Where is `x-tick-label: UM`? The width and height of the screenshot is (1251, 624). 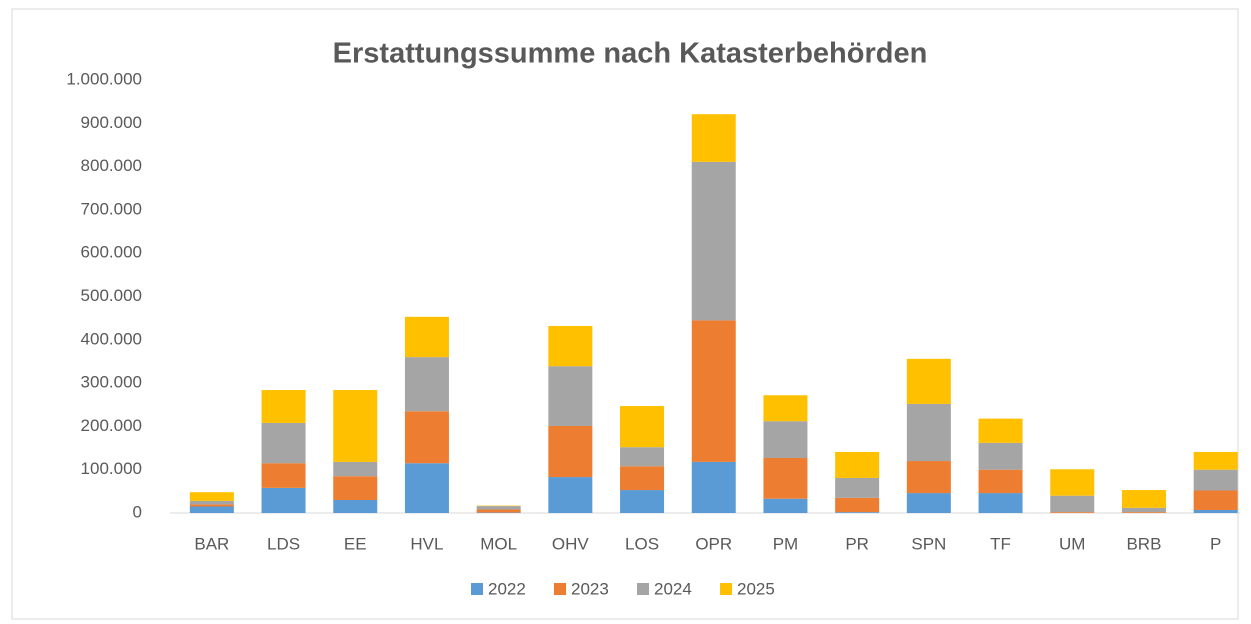
x-tick-label: UM is located at coordinates (1072, 543).